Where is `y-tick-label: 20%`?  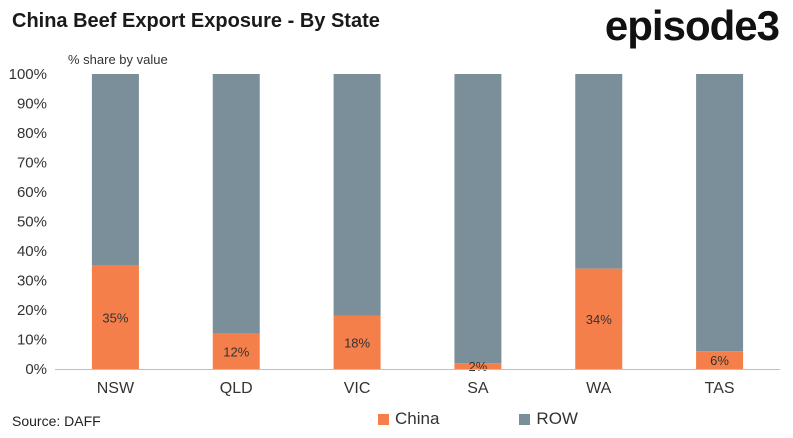 y-tick-label: 20% is located at coordinates (32, 310).